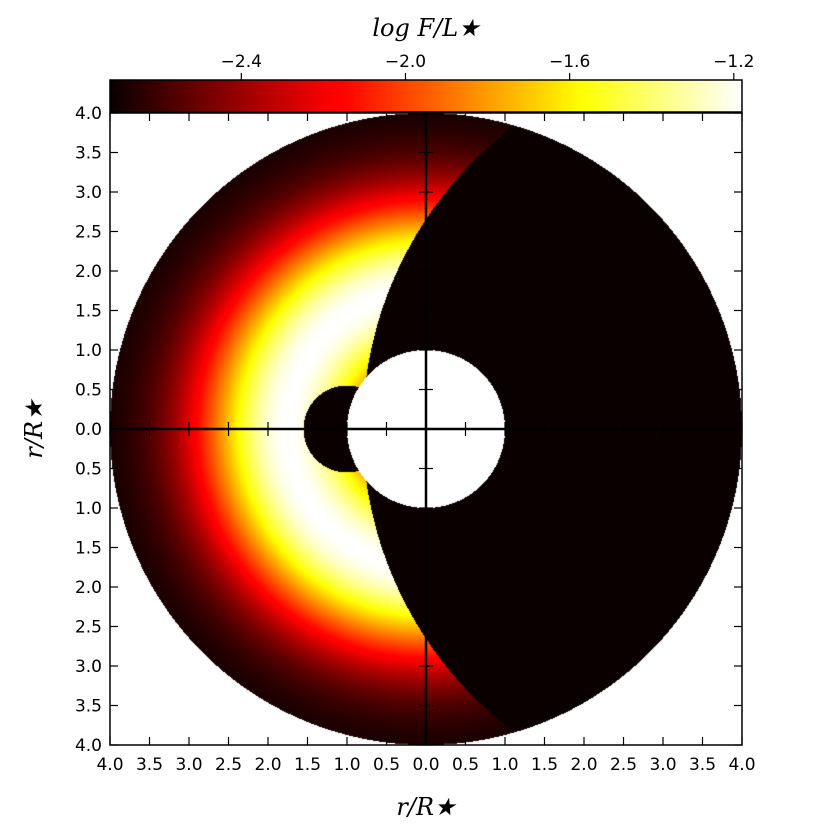 This screenshot has height=830, width=830. What do you see at coordinates (425, 765) in the screenshot?
I see `x-tick-label: 0.0` at bounding box center [425, 765].